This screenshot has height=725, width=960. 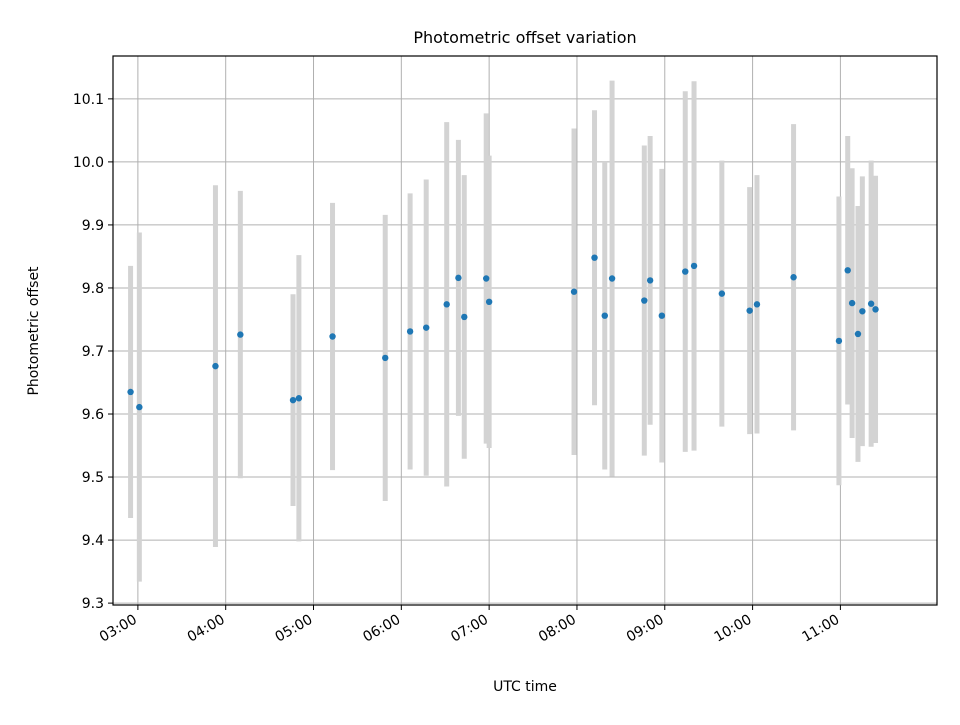 I want to click on y-tick-label: 10.0, so click(x=88, y=163).